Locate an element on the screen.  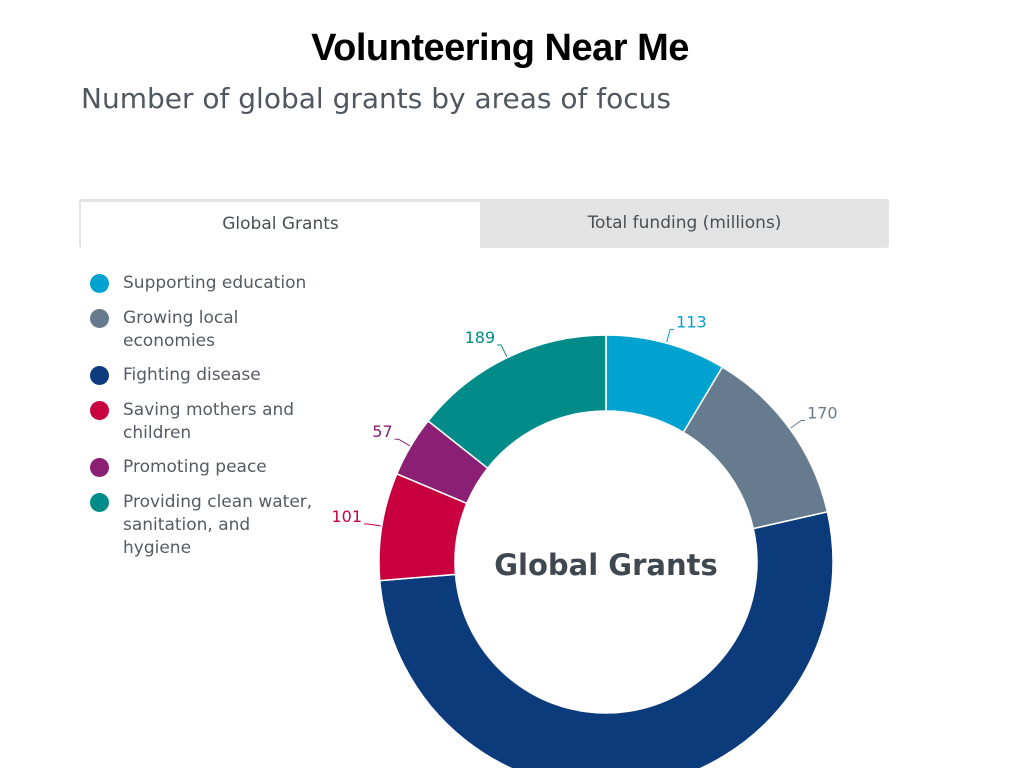
slide-title: Volunteering Near Me is located at coordinates (500, 48).